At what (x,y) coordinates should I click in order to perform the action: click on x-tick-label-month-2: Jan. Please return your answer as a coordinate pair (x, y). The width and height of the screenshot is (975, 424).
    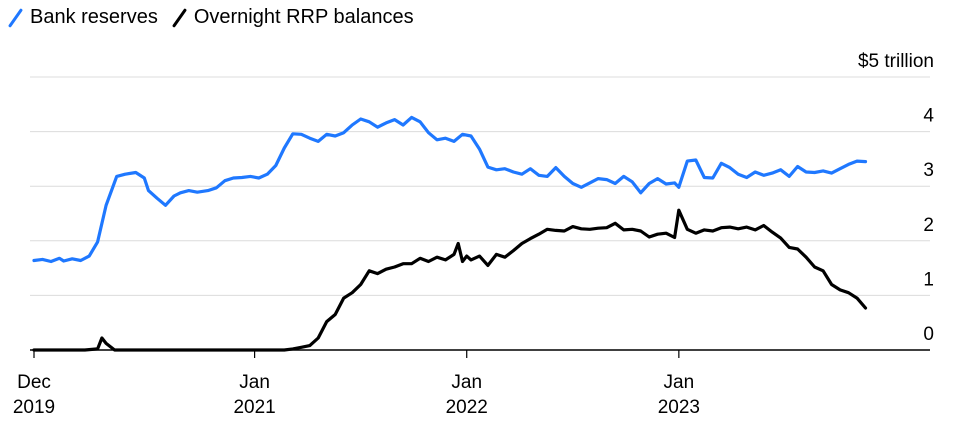
    Looking at the image, I should click on (466, 382).